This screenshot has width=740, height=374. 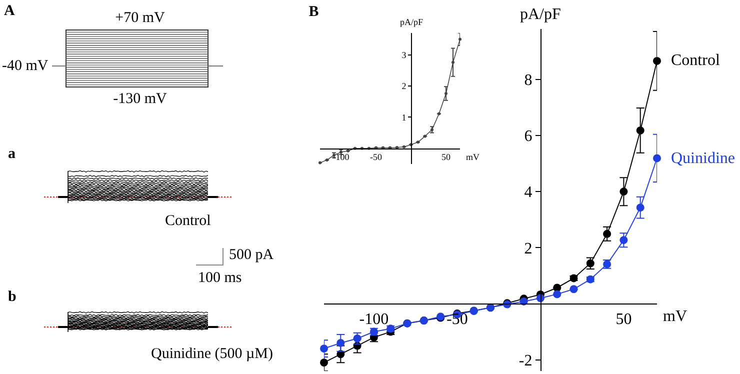 I want to click on text: 500 pA, so click(x=251, y=255).